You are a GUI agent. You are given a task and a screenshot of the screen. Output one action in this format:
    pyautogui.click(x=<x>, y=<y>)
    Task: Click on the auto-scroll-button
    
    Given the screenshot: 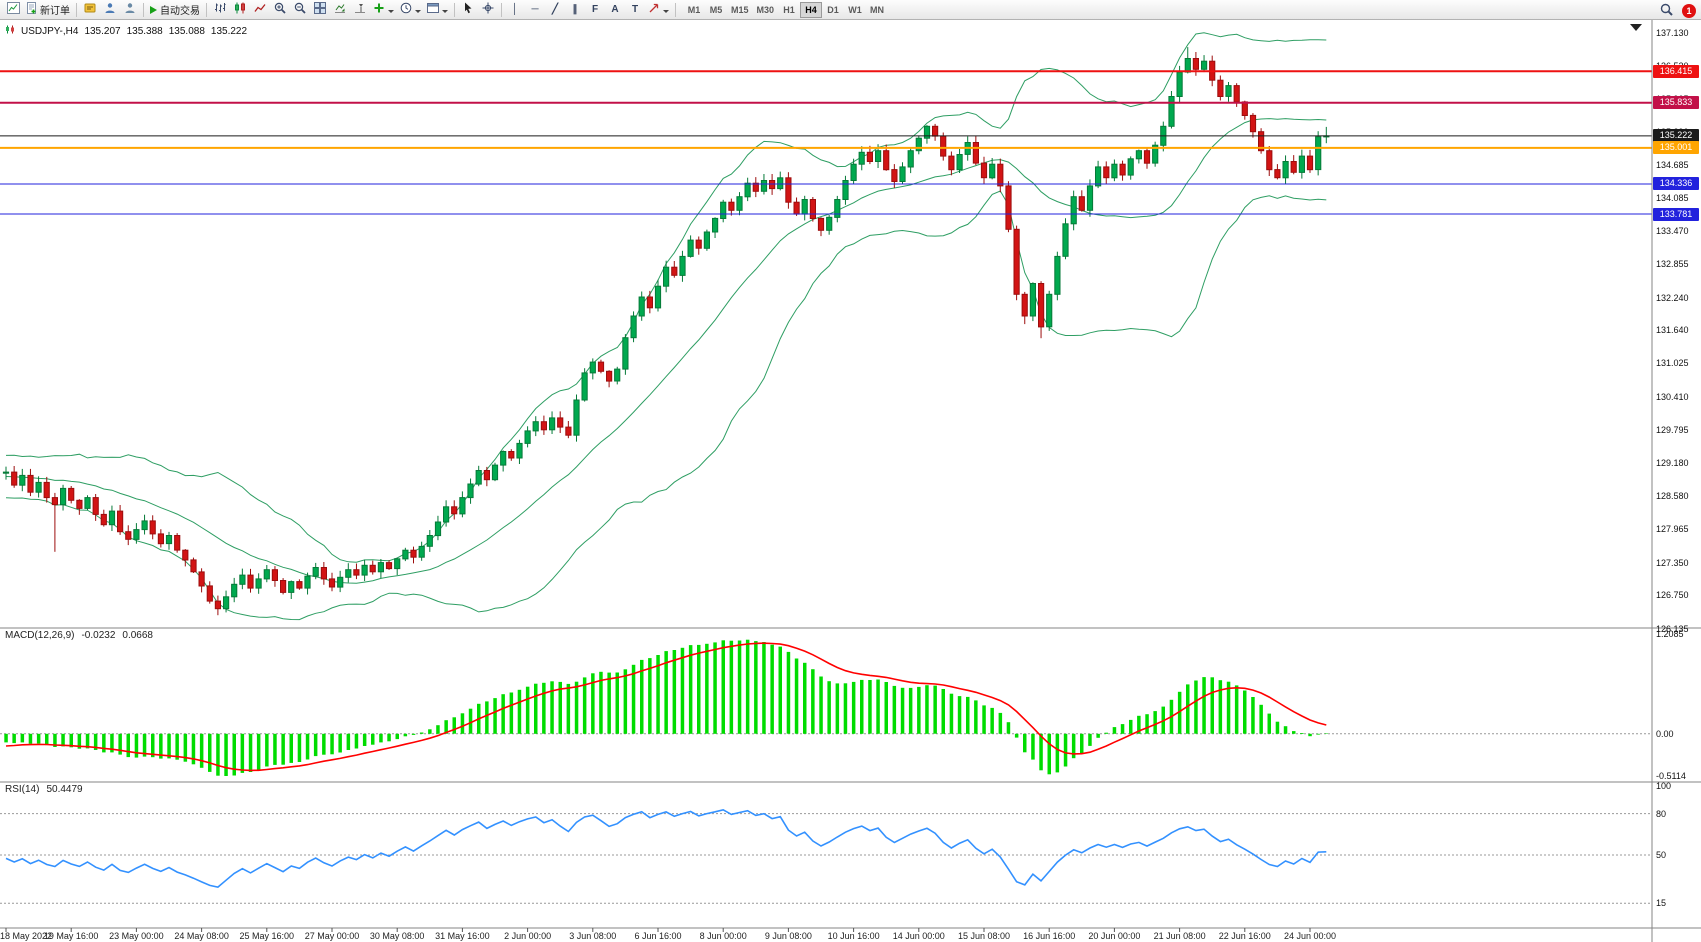 What is the action you would take?
    pyautogui.click(x=340, y=9)
    